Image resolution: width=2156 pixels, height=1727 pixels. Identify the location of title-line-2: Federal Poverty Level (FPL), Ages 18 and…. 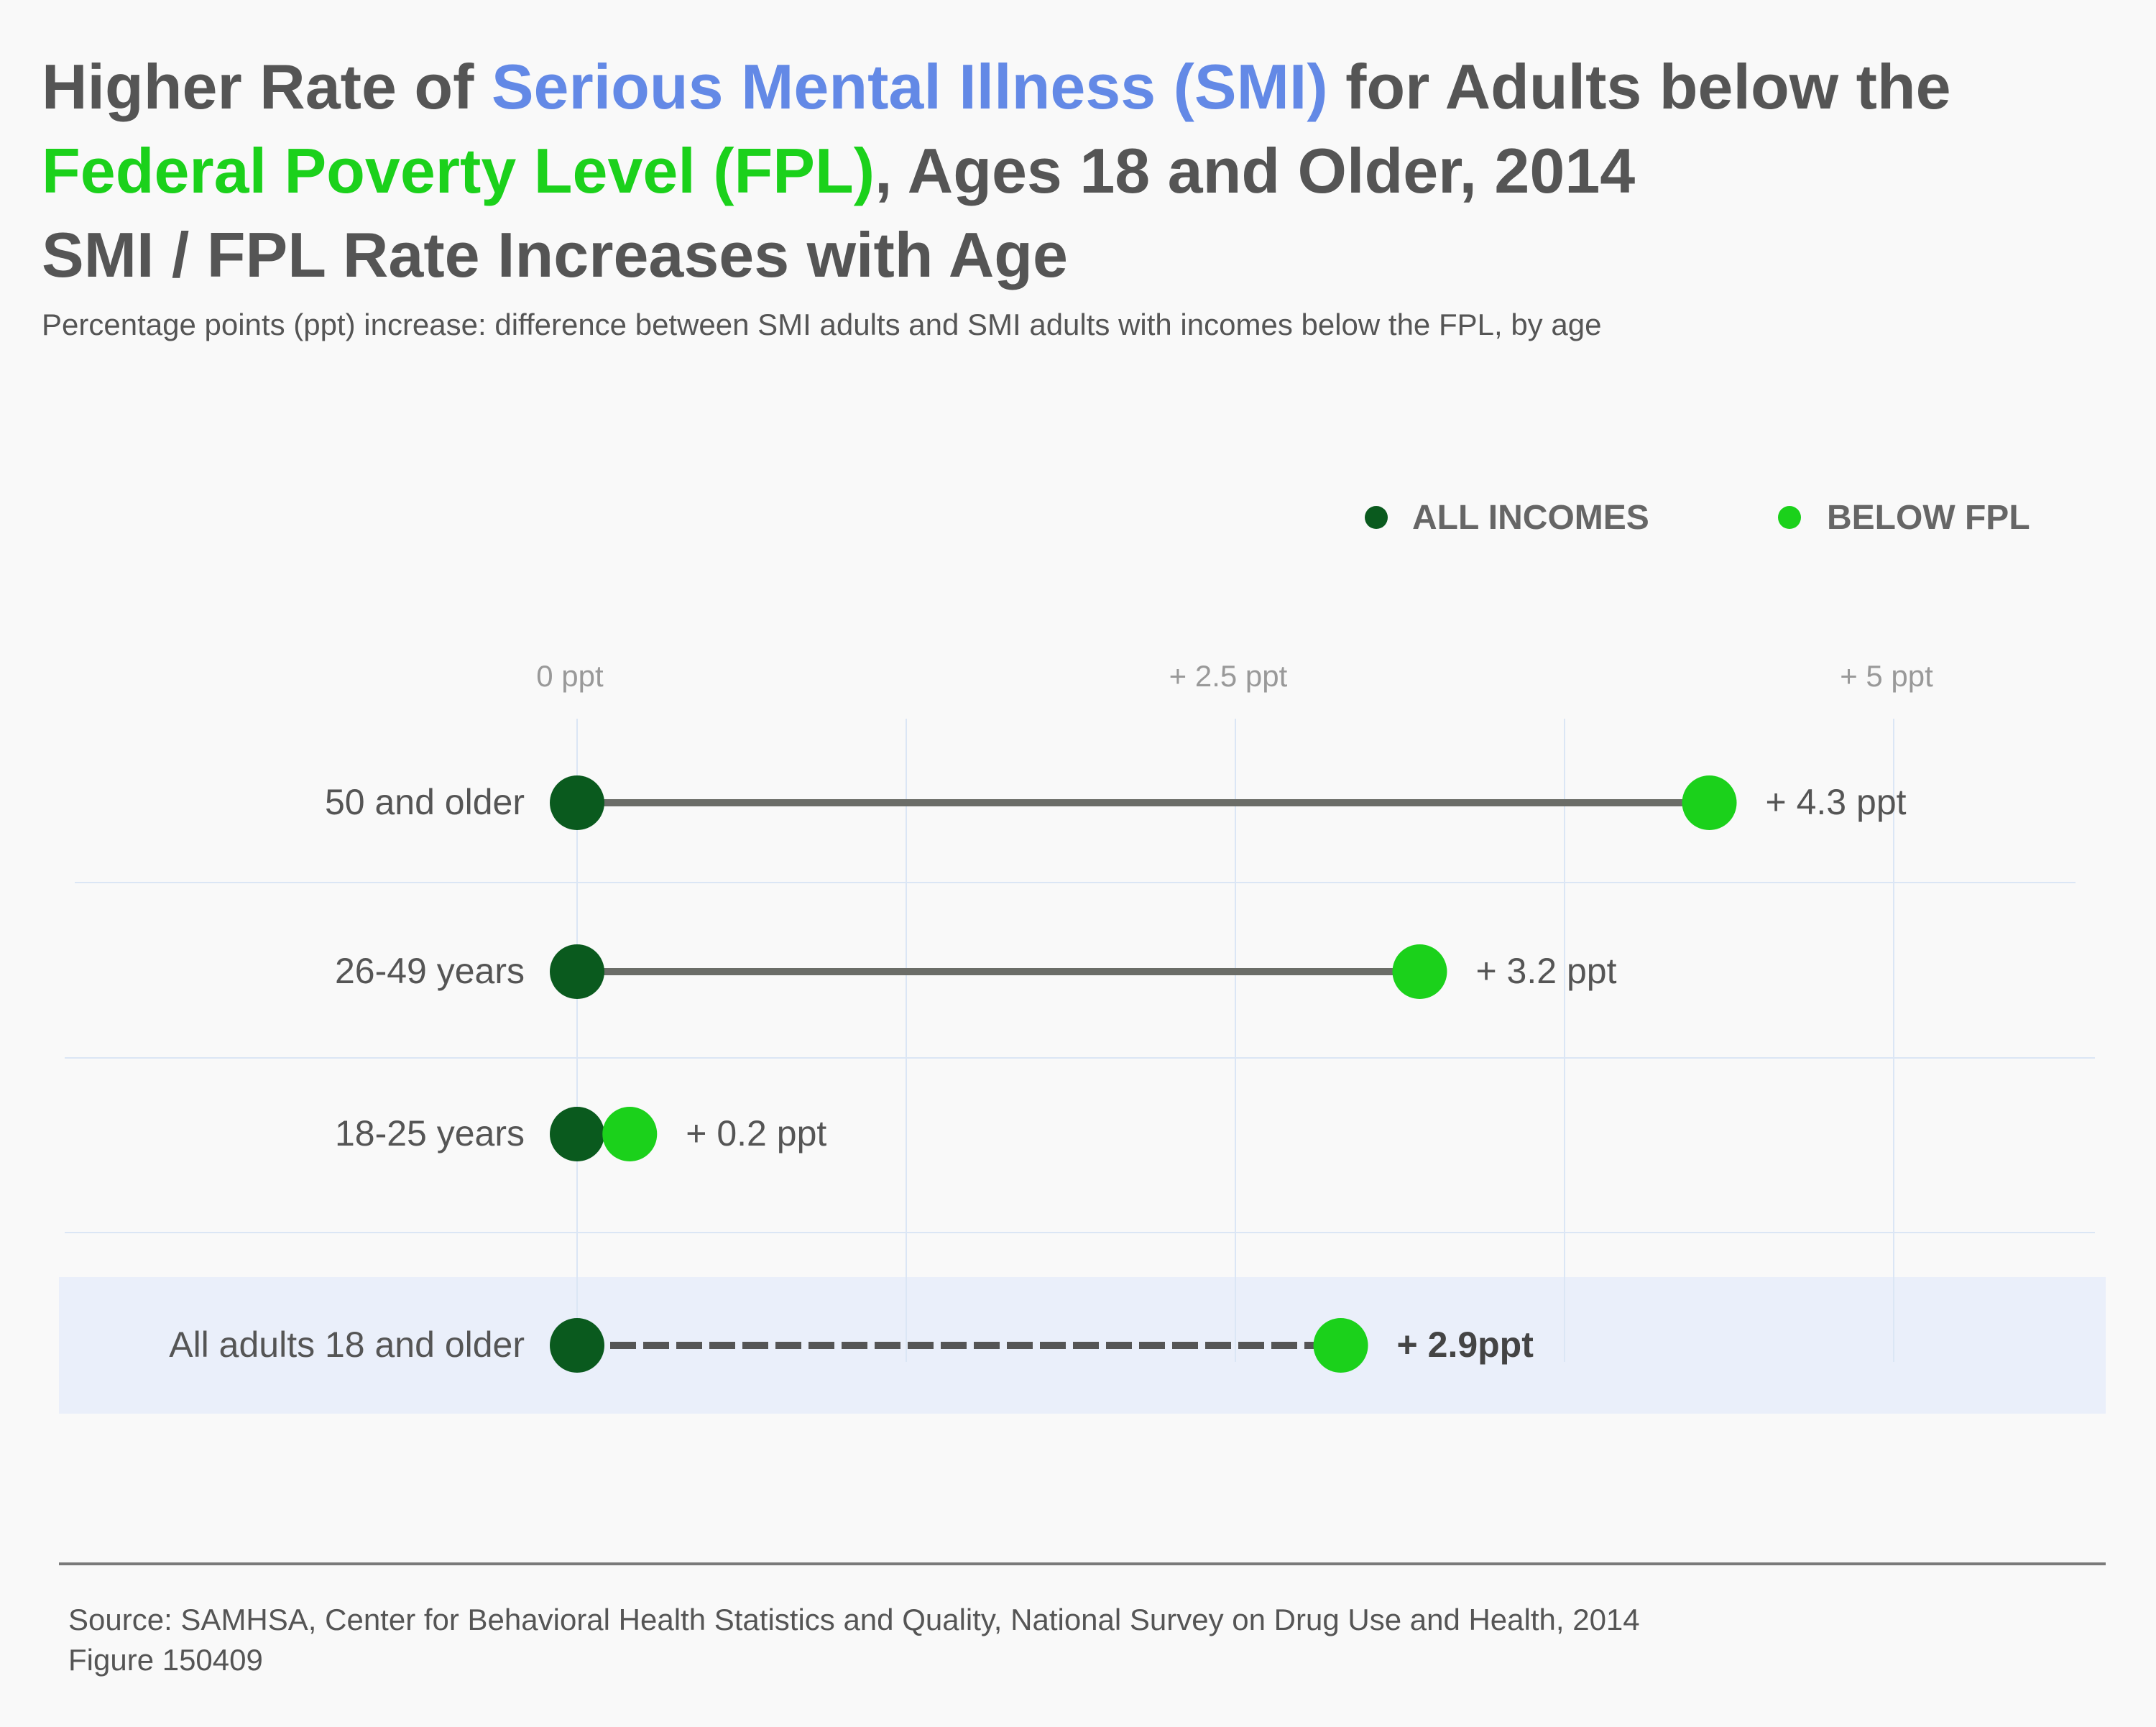
(1084, 171).